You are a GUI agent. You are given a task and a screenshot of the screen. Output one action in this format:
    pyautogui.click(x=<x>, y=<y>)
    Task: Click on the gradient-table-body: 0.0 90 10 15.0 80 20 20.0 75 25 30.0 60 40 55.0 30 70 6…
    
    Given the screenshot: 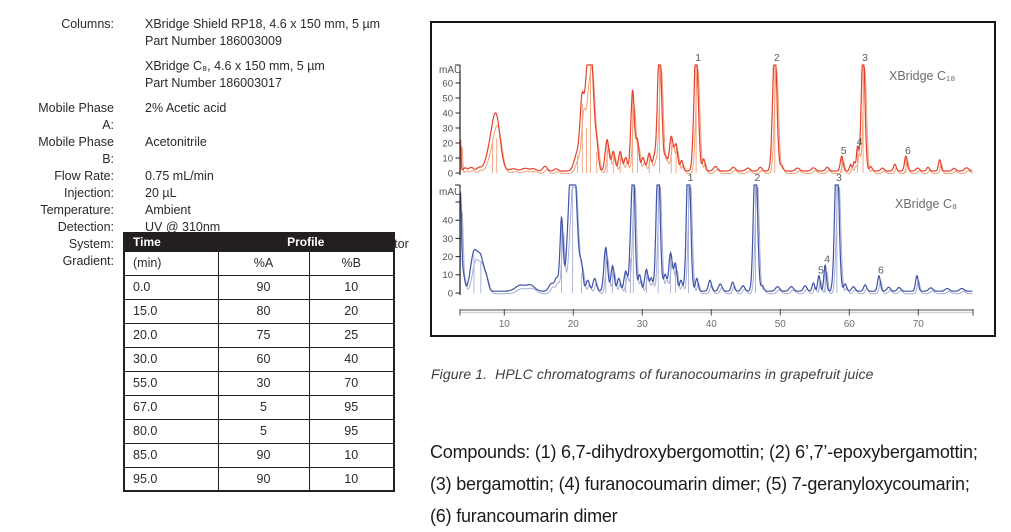 What is the action you would take?
    pyautogui.click(x=259, y=383)
    